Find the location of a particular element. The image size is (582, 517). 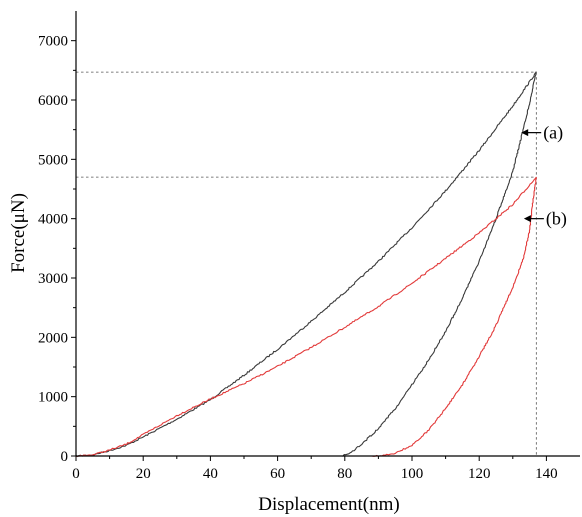

annotation-label-a: (a) is located at coordinates (553, 133).